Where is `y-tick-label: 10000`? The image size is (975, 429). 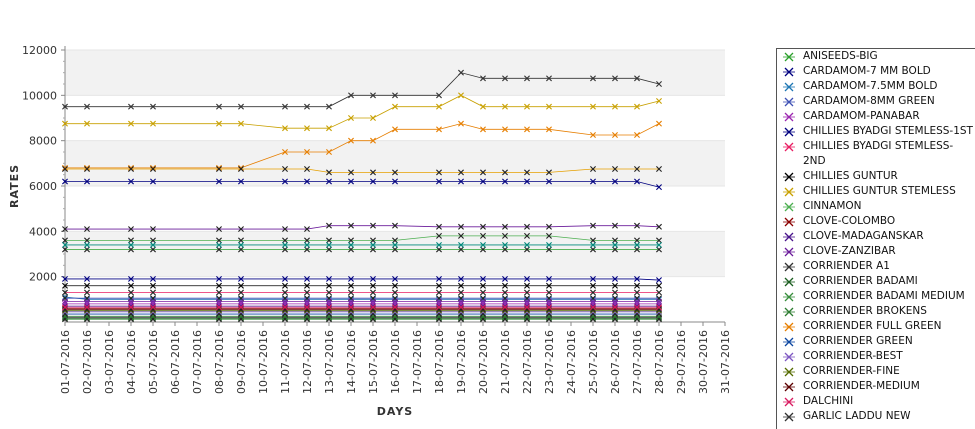
y-tick-label: 10000 is located at coordinates (39, 95).